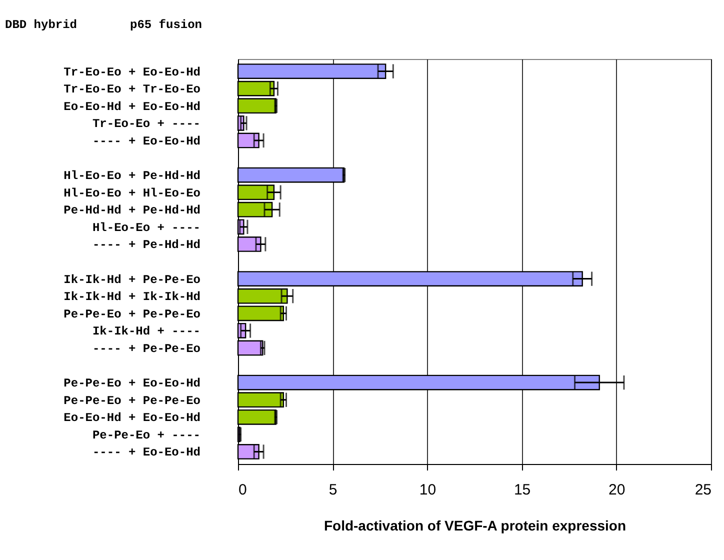 The width and height of the screenshot is (724, 560). Describe the element at coordinates (703, 490) in the screenshot. I see `x-tick-label: 25` at that location.